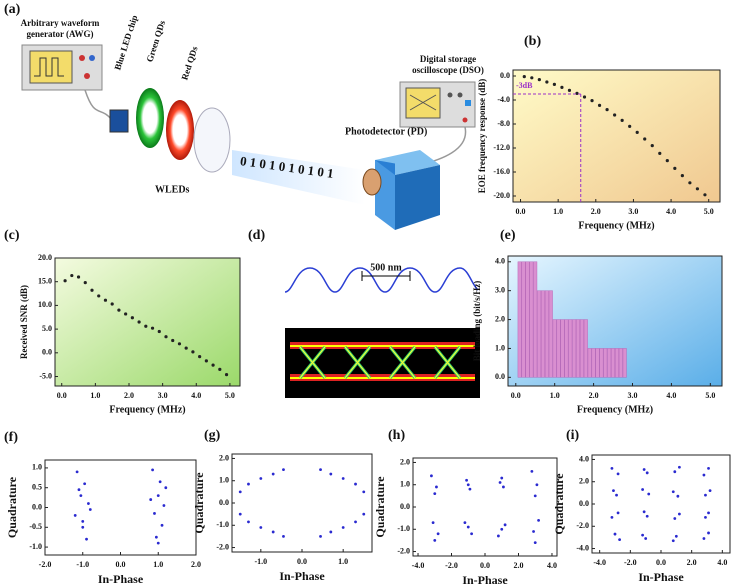 This screenshot has width=737, height=588. Describe the element at coordinates (386, 267) in the screenshot. I see `period-label: 500 nm` at that location.